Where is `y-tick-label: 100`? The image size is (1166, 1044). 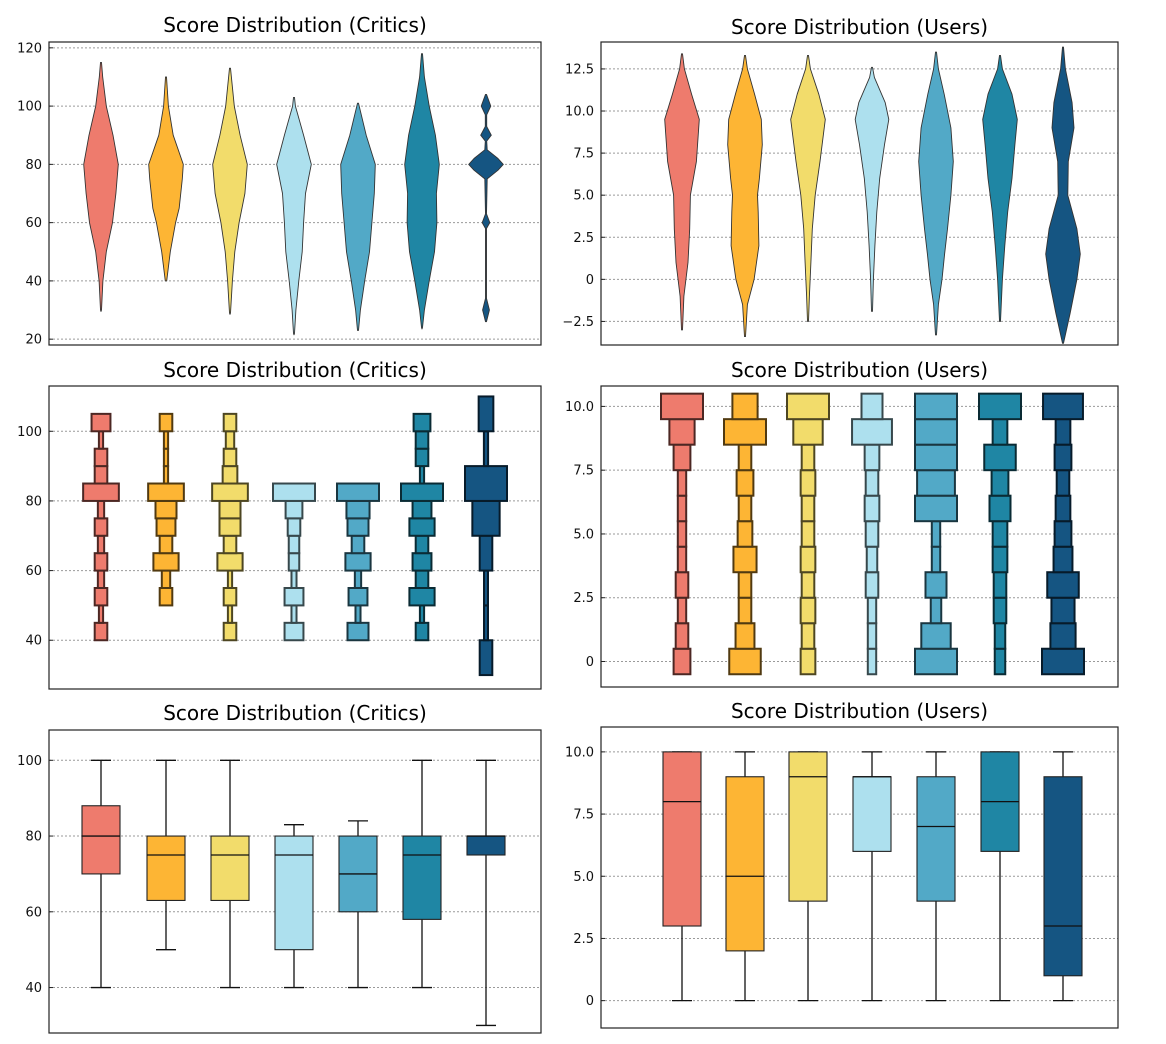
y-tick-label: 100 is located at coordinates (29, 761).